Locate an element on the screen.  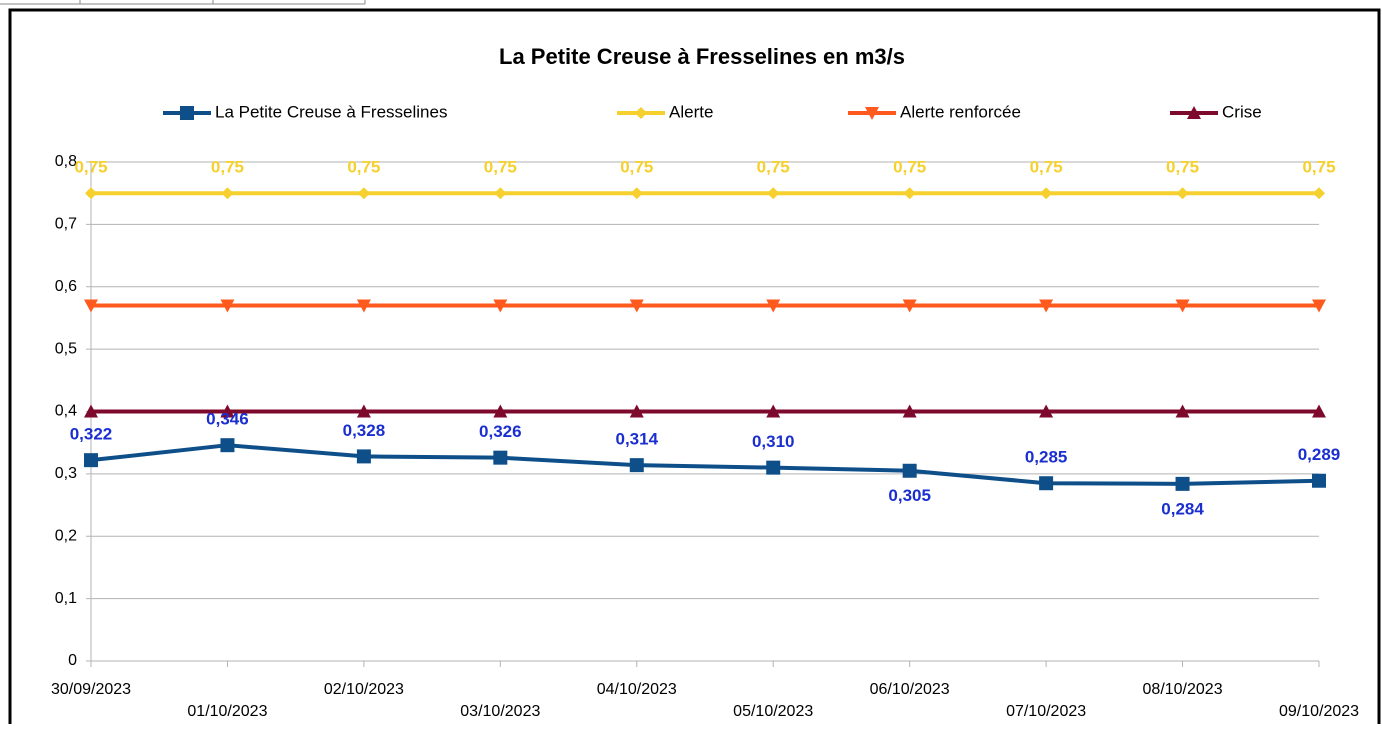
y-tick-label: 0,1 is located at coordinates (66, 598).